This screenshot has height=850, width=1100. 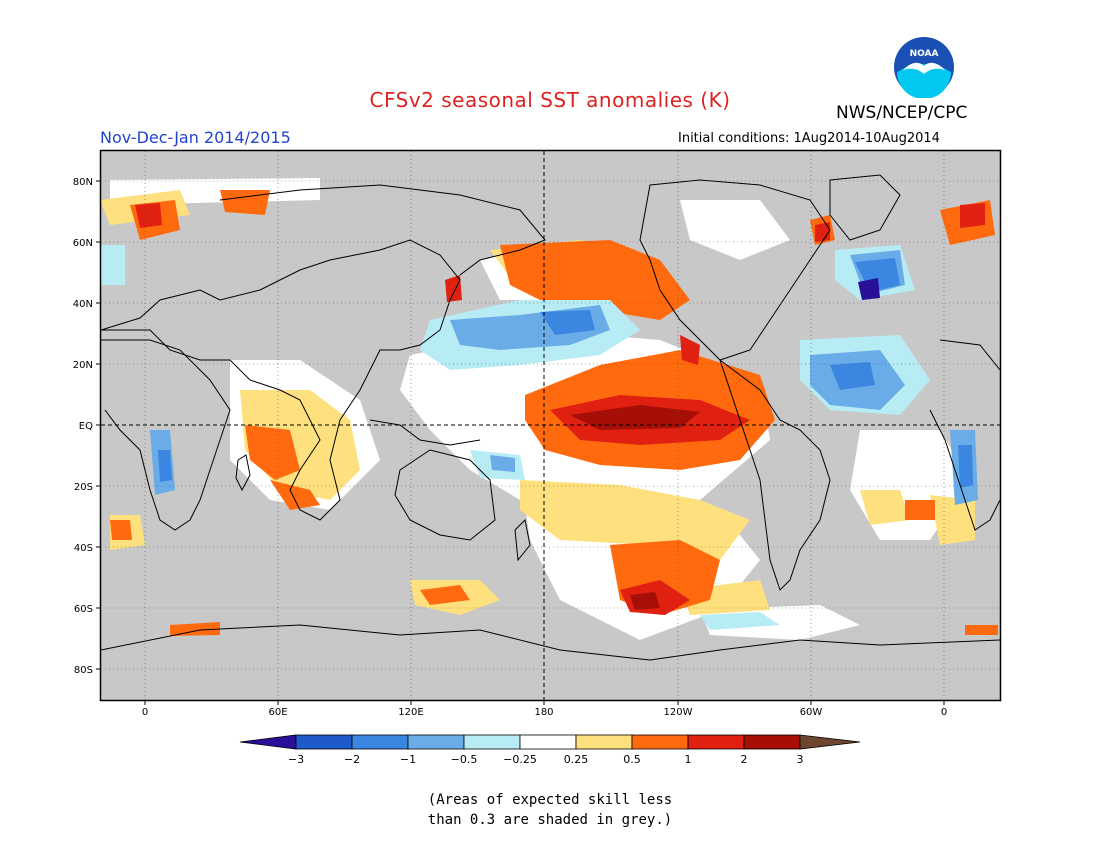 I want to click on lat-label: 60N, so click(x=83, y=243).